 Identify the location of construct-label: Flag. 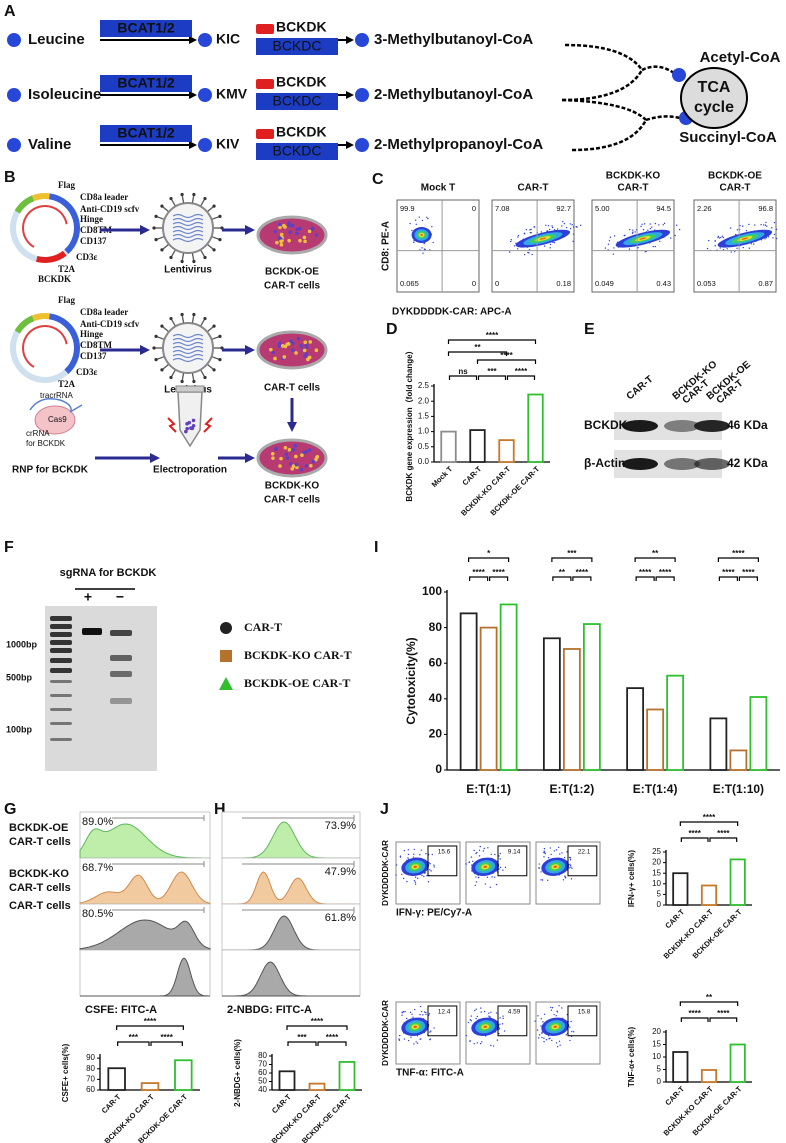
(66, 185).